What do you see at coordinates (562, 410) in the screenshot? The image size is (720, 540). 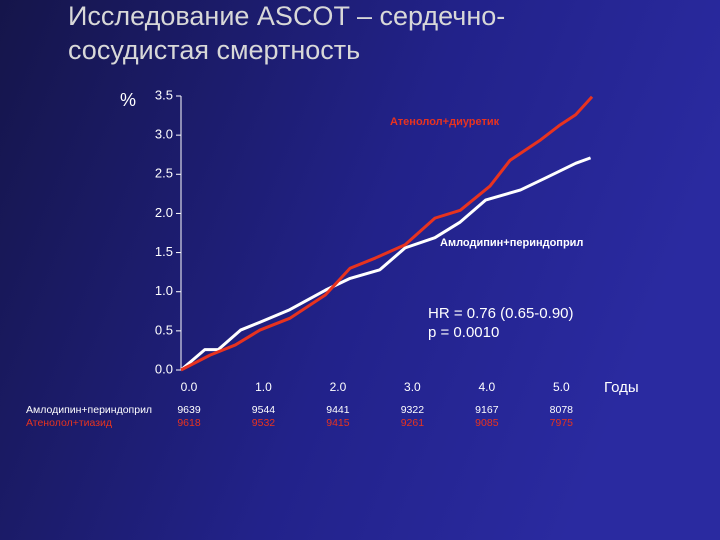 I see `risk-value: 8078` at bounding box center [562, 410].